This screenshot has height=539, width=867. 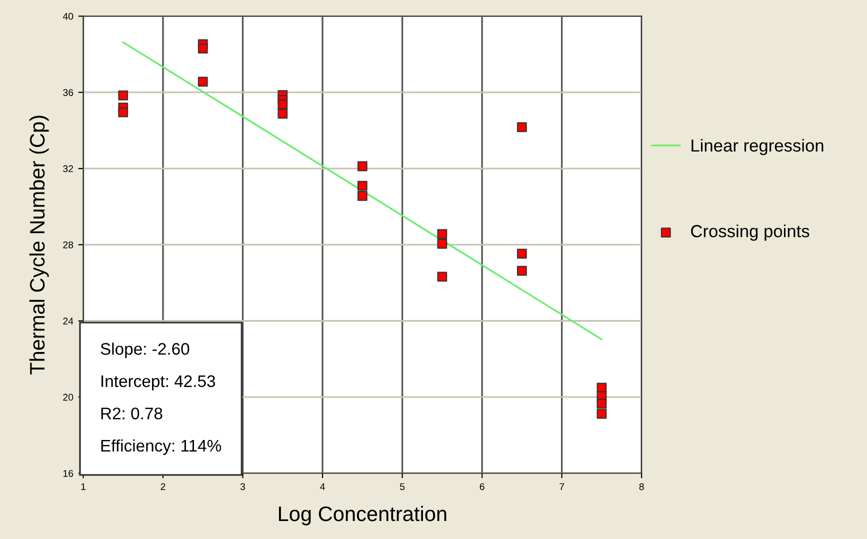 I want to click on y-axis-title: Thermal Cycle Number (Cp), so click(x=39, y=245).